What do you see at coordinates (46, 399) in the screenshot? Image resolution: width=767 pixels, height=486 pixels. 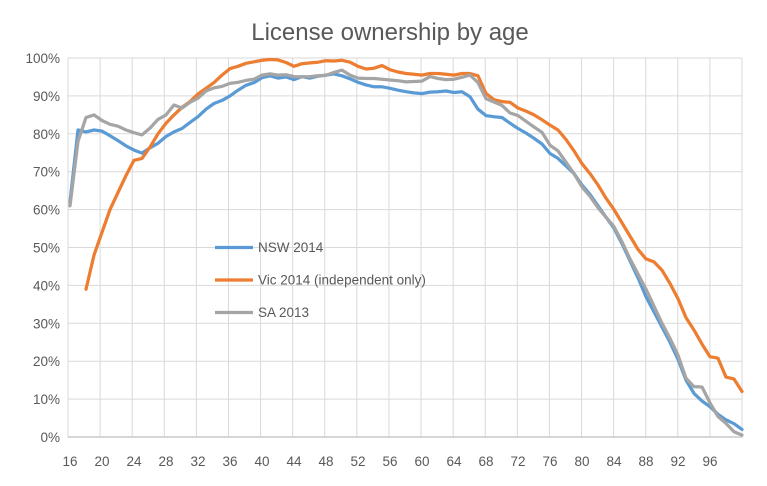 I see `y-tick-label: 10%` at bounding box center [46, 399].